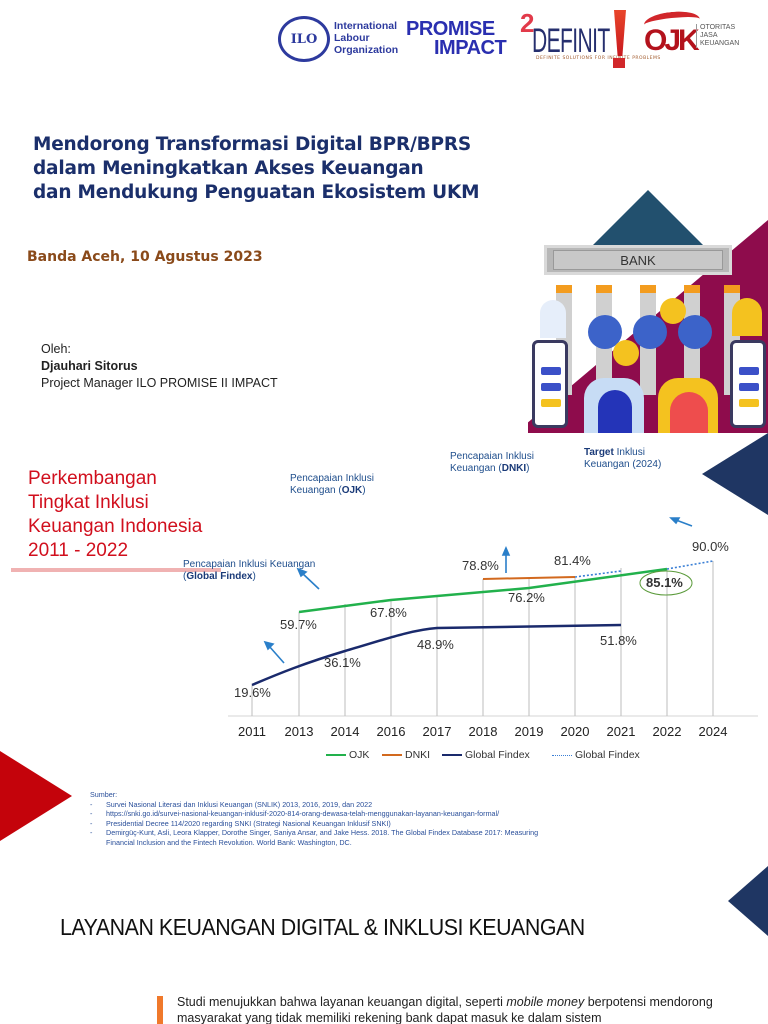  Describe the element at coordinates (252, 144) in the screenshot. I see `title-line-1: Mendorong Transformasi Digital BPR/BPRS` at that location.